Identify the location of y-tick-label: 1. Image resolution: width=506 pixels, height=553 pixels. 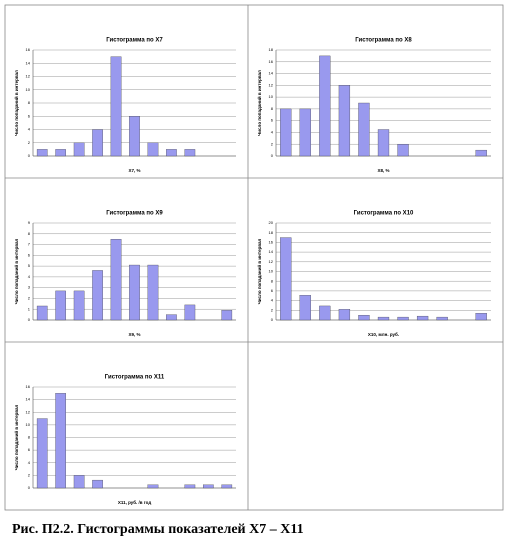
(29, 308).